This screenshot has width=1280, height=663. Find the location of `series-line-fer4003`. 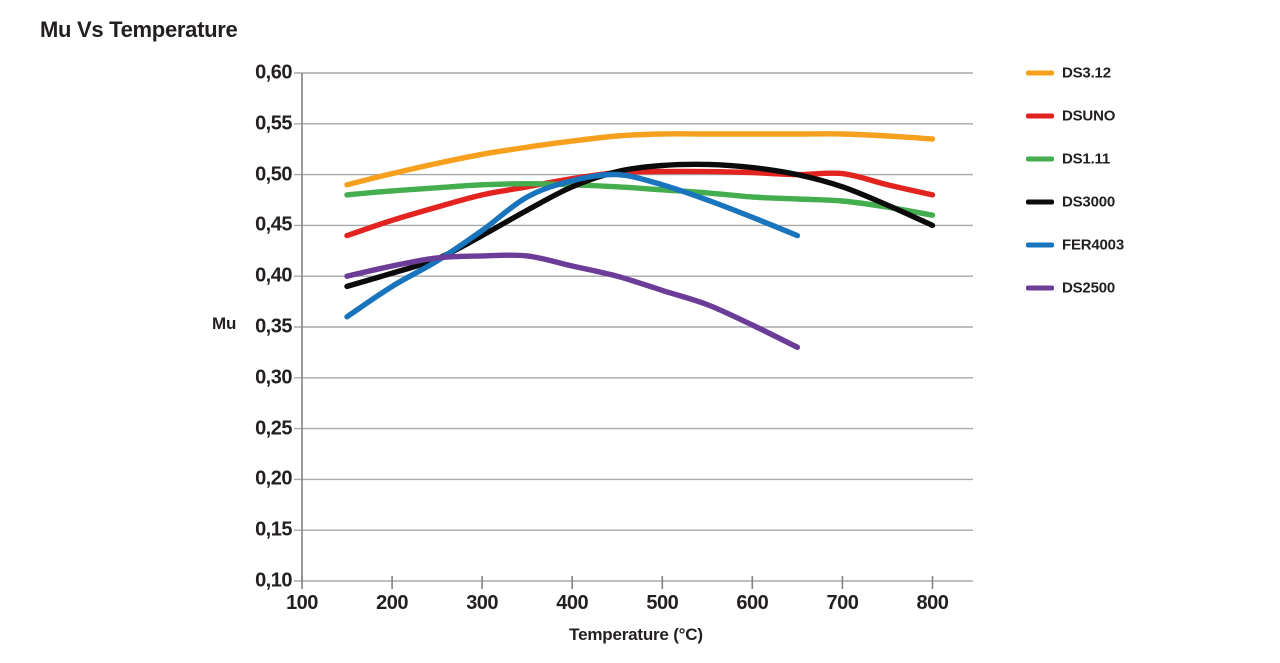

series-line-fer4003 is located at coordinates (572, 245).